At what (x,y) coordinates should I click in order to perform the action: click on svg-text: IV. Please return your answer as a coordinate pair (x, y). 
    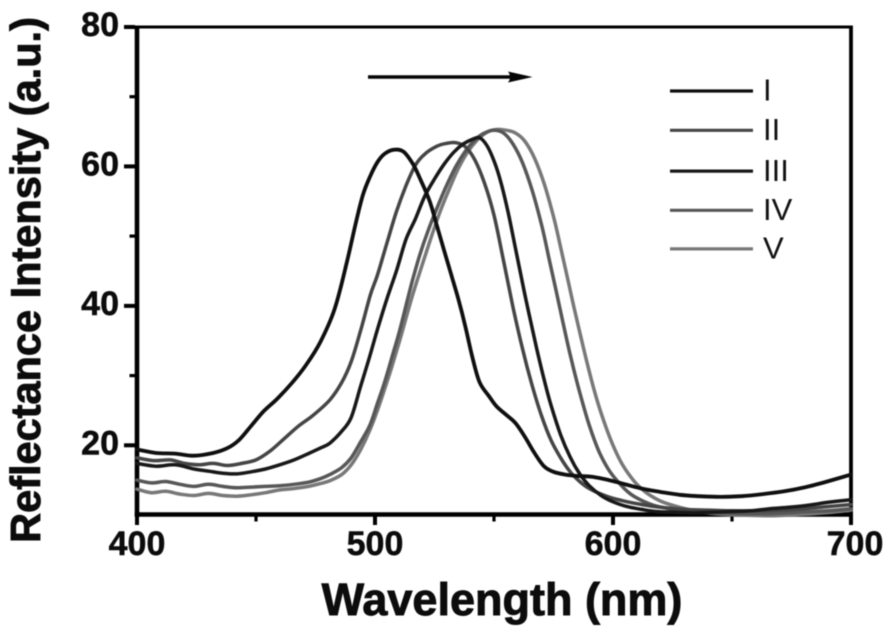
    Looking at the image, I should click on (778, 209).